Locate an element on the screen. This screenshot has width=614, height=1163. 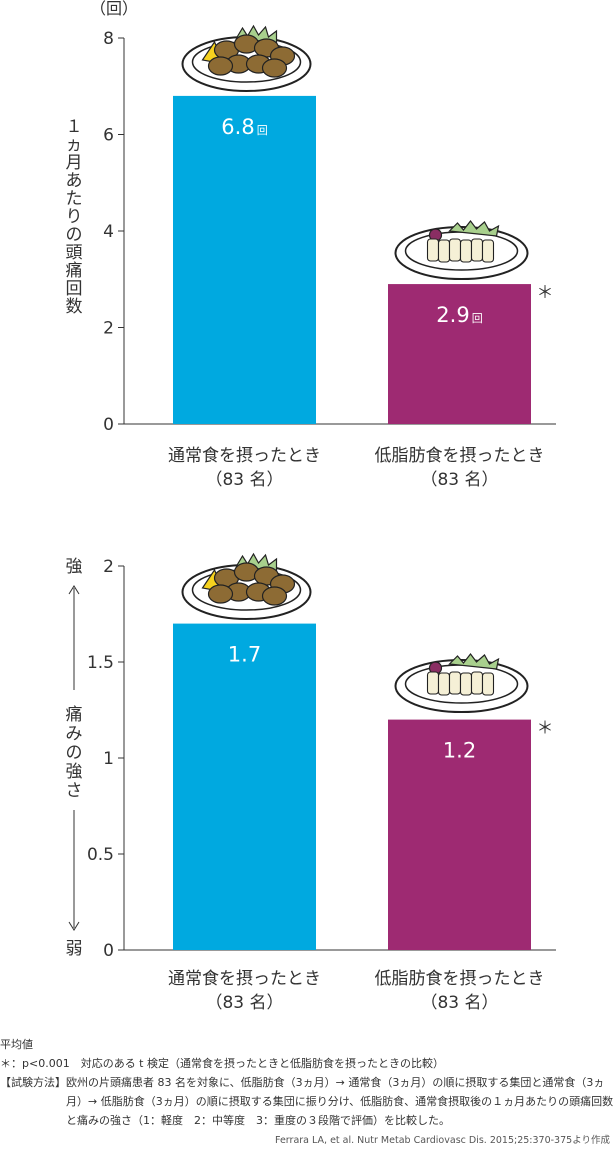
y-axis-label-char: た is located at coordinates (74, 199).